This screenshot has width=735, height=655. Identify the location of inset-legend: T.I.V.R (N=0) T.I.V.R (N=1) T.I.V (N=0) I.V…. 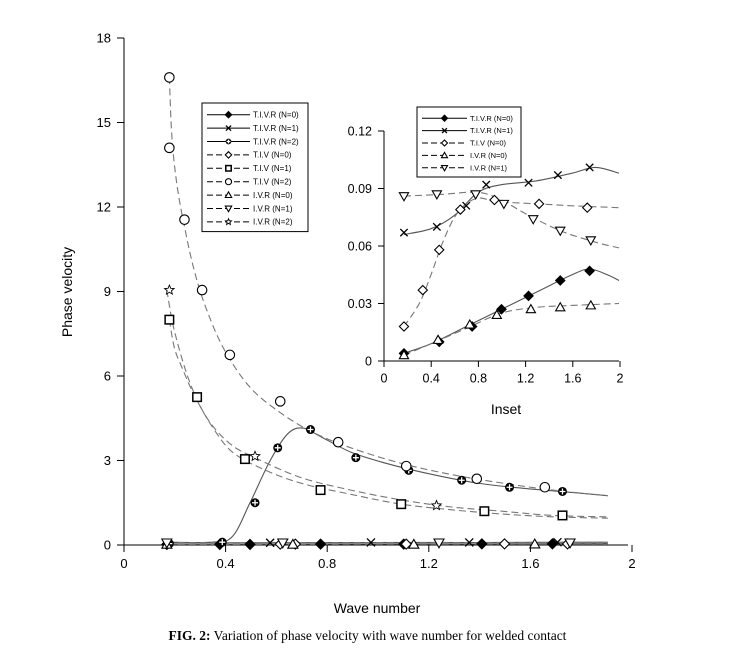
(469, 142).